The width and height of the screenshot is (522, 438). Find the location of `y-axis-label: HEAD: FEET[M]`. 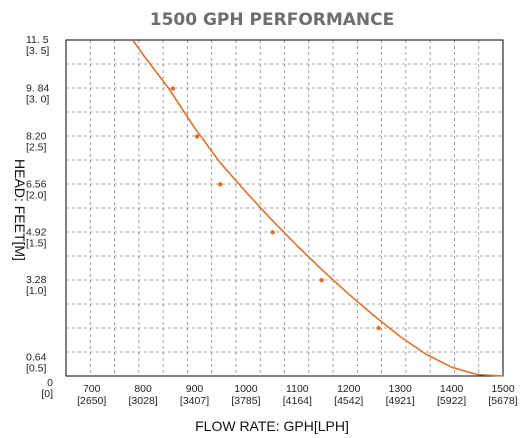

y-axis-label: HEAD: FEET[M] is located at coordinates (20, 210).